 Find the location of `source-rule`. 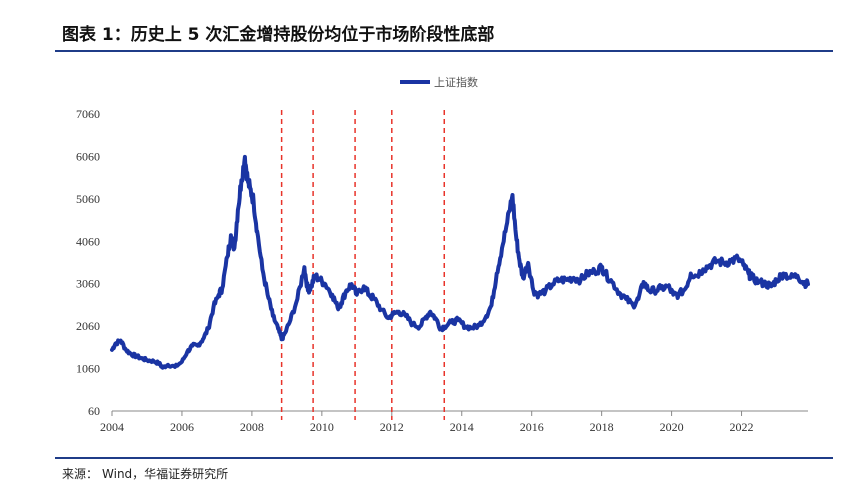

source-rule is located at coordinates (444, 458).